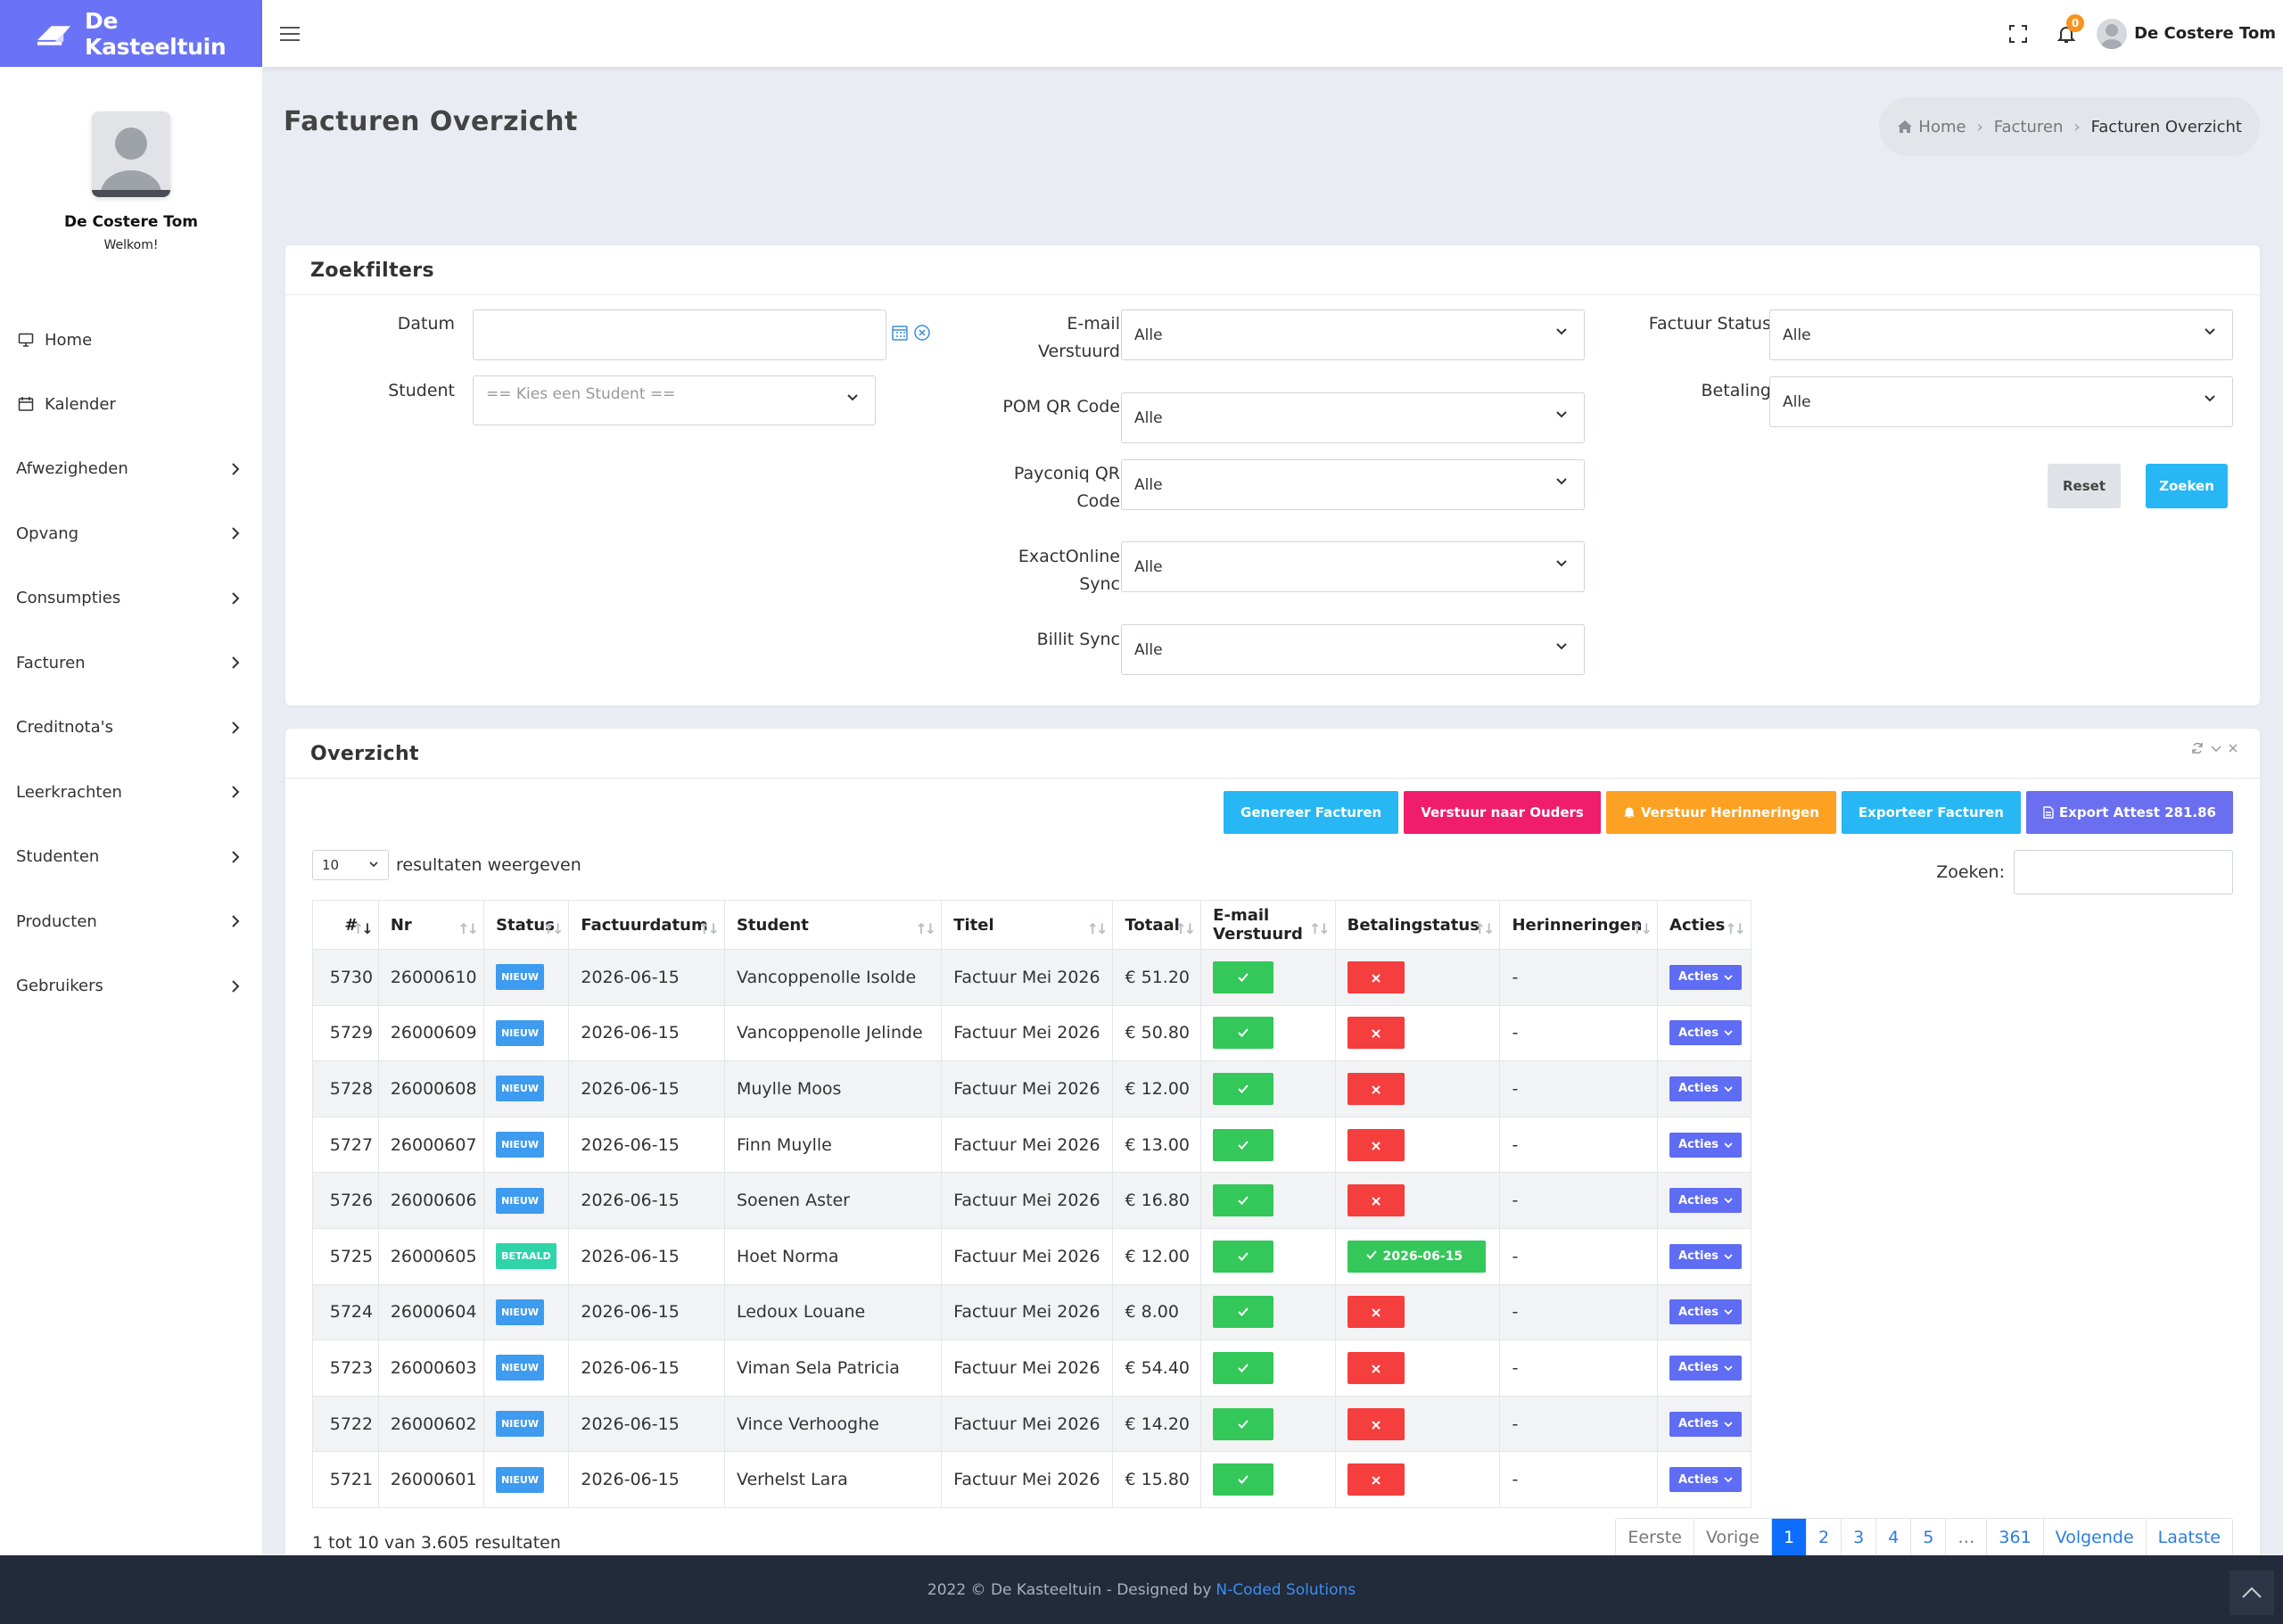 Image resolution: width=2283 pixels, height=1624 pixels. I want to click on clear-icon, so click(922, 334).